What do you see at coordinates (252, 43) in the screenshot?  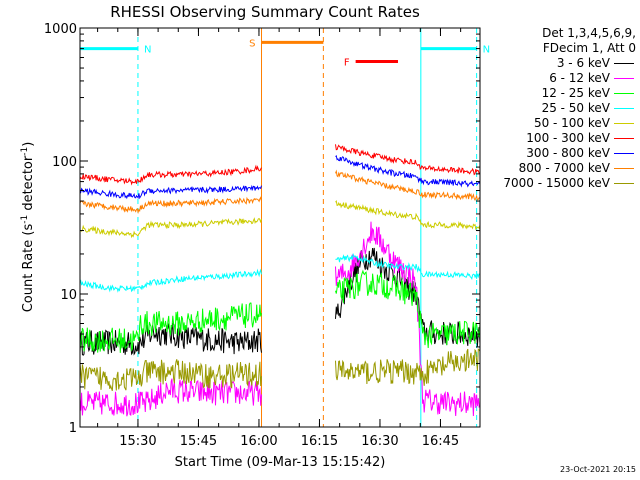 I see `annotation-label-2: S` at bounding box center [252, 43].